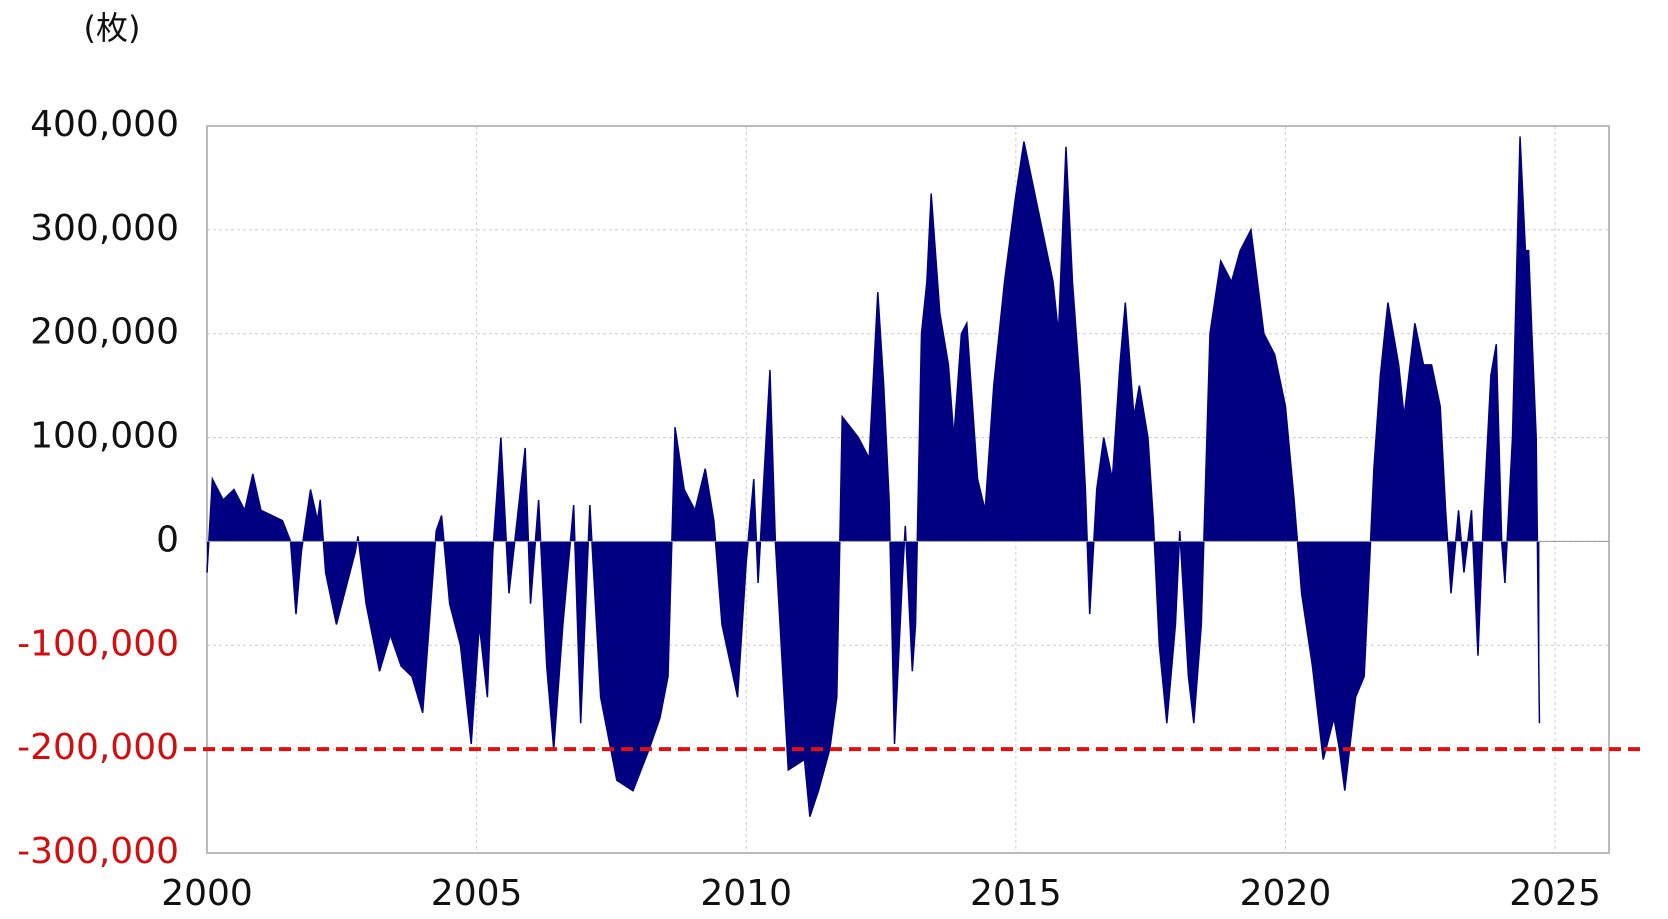 The height and width of the screenshot is (919, 1668). What do you see at coordinates (98, 747) in the screenshot?
I see `y-tick-label: -200,000` at bounding box center [98, 747].